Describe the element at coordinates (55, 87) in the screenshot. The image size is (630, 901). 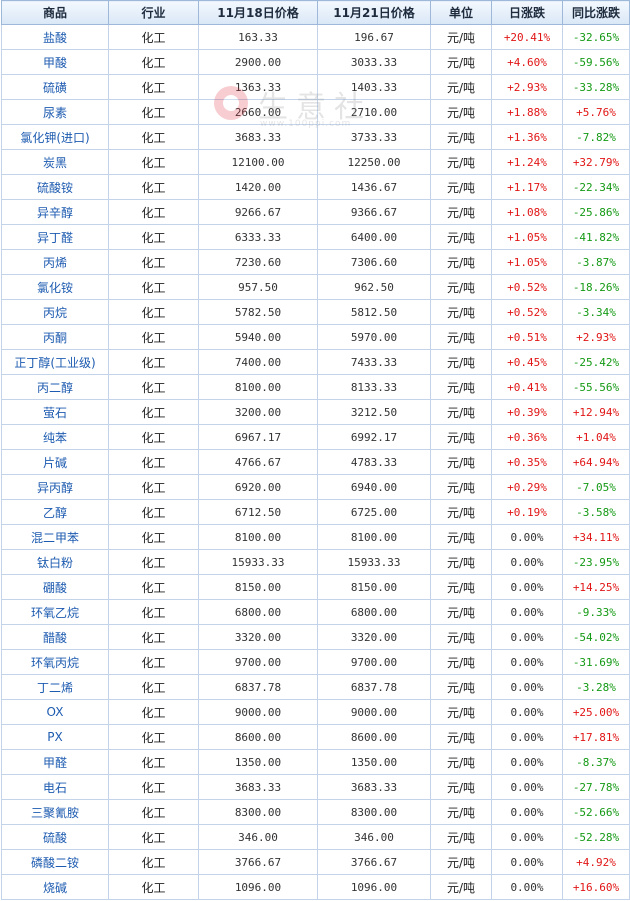
I see `commodity-link: 硫磺` at that location.